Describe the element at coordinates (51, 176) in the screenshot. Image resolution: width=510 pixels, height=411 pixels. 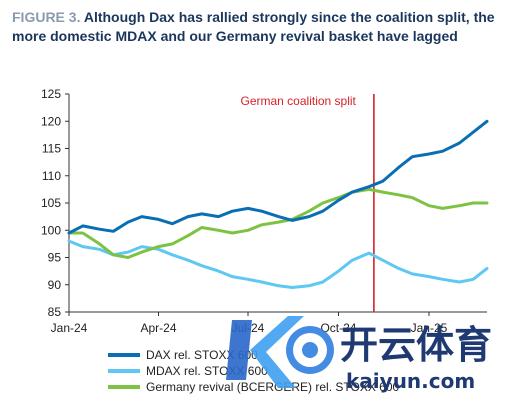
I see `y-tick-label: 110` at that location.